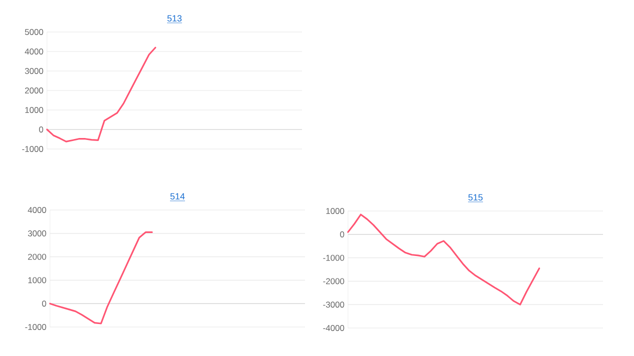 Image resolution: width=634 pixels, height=356 pixels. What do you see at coordinates (34, 32) in the screenshot?
I see `y-tick-label: 5000` at bounding box center [34, 32].